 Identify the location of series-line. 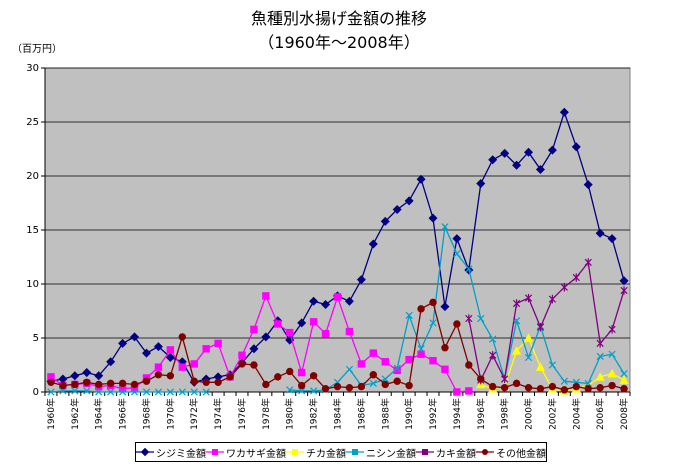
(546, 321).